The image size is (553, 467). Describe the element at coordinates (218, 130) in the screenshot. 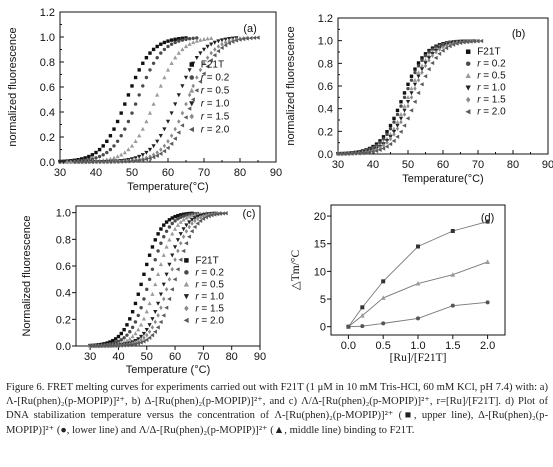

I see `legend-label: = 2.0` at that location.